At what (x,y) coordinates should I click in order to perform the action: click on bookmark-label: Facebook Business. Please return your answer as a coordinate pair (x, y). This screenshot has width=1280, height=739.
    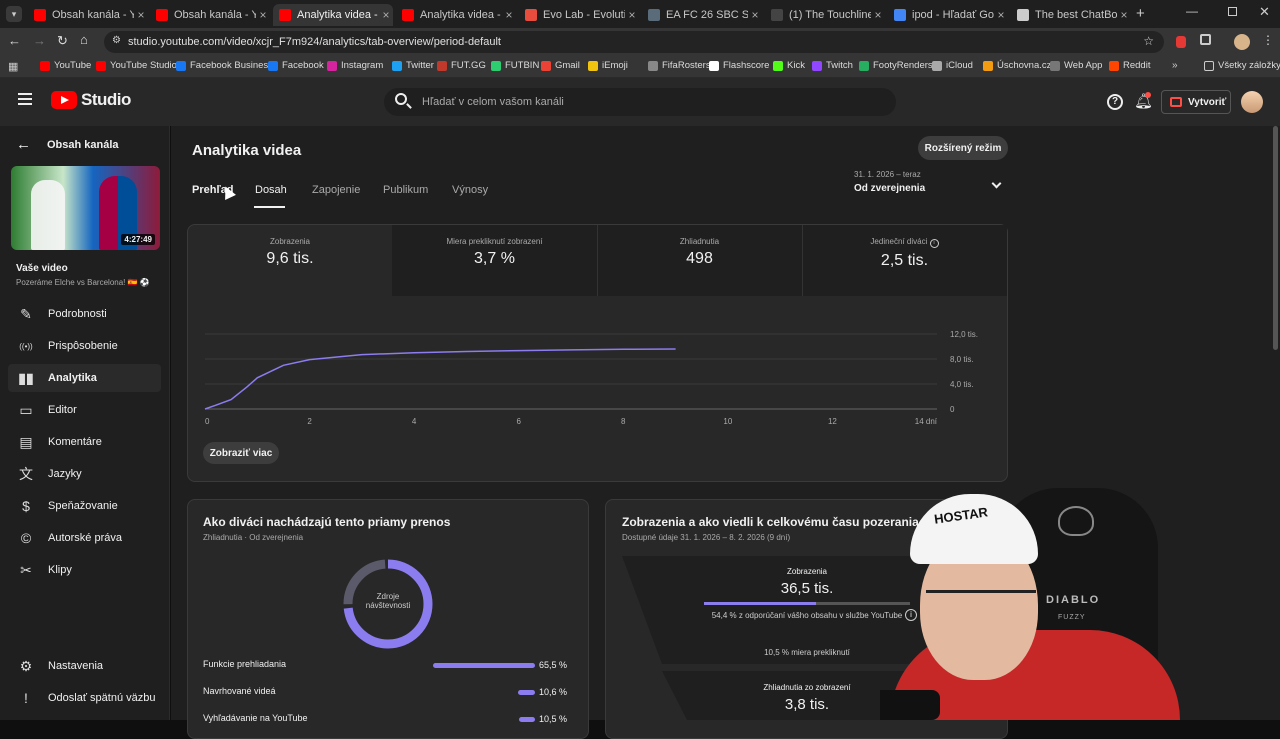
    Looking at the image, I should click on (231, 65).